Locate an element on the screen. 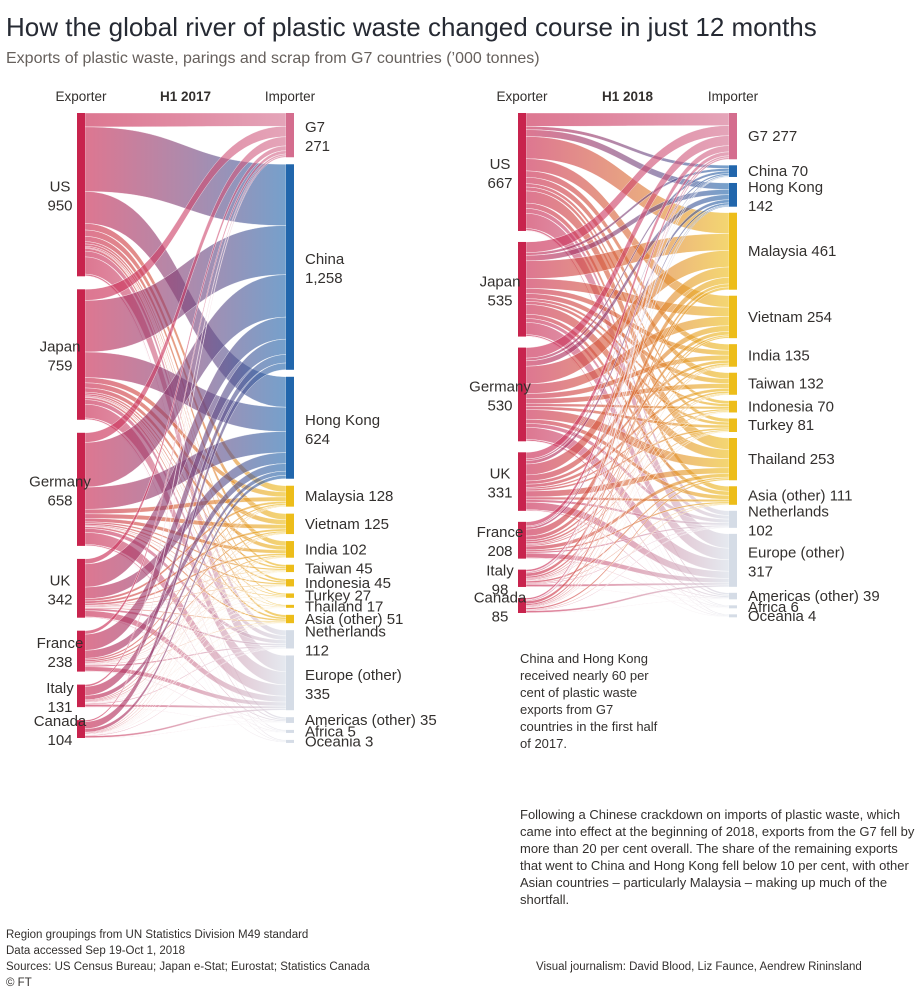 Image resolution: width=920 pixels, height=1000 pixels. importer-label-taiwan: Taiwan 132 is located at coordinates (786, 384).